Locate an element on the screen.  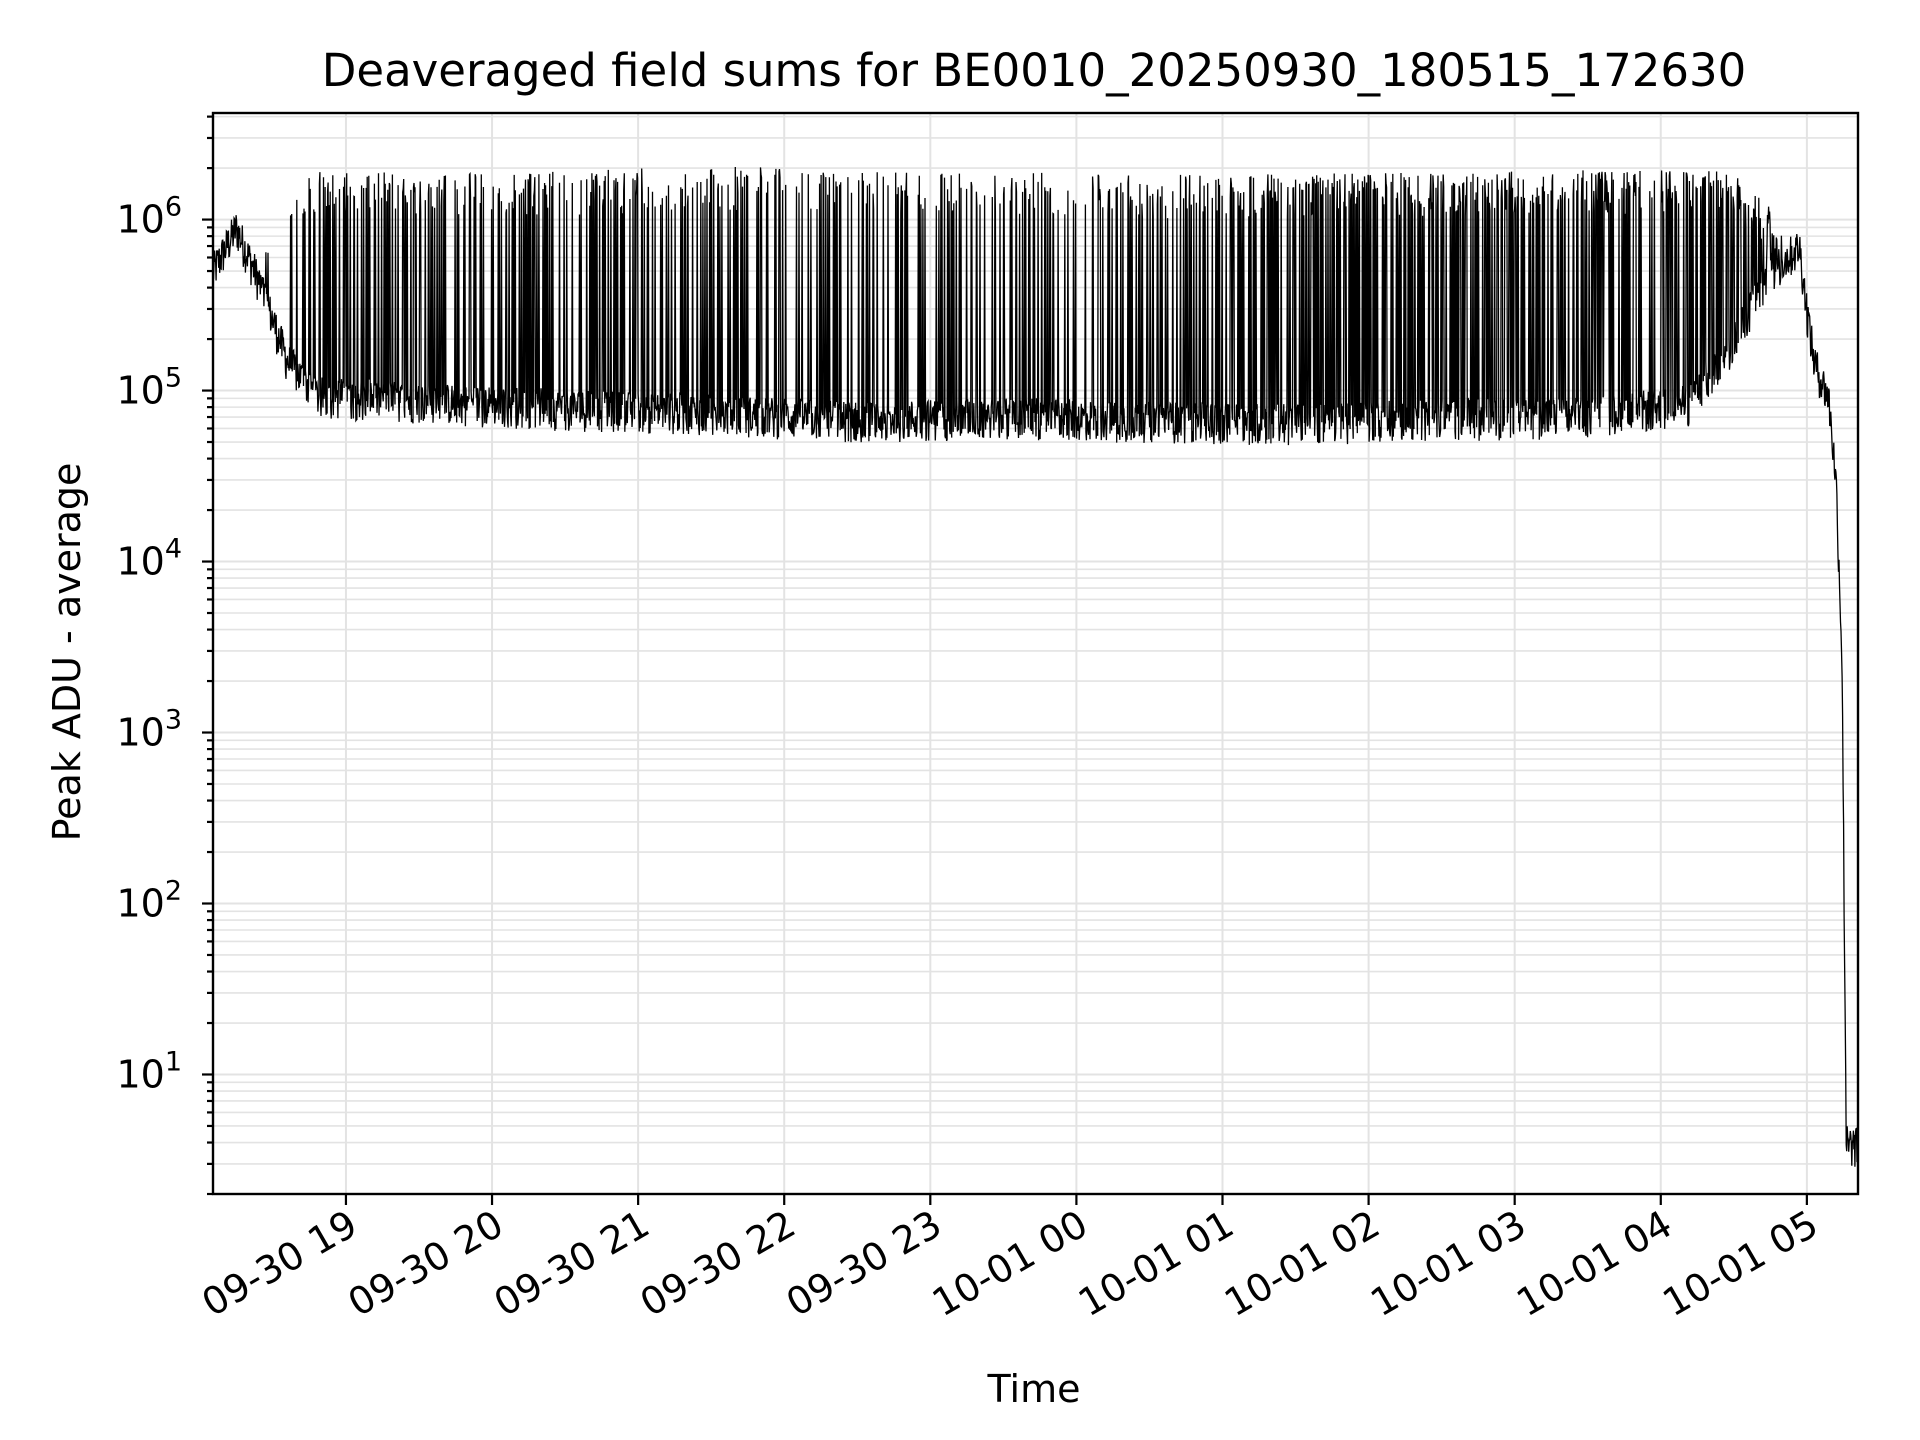
y-tick-label: 106 is located at coordinates (149, 217).